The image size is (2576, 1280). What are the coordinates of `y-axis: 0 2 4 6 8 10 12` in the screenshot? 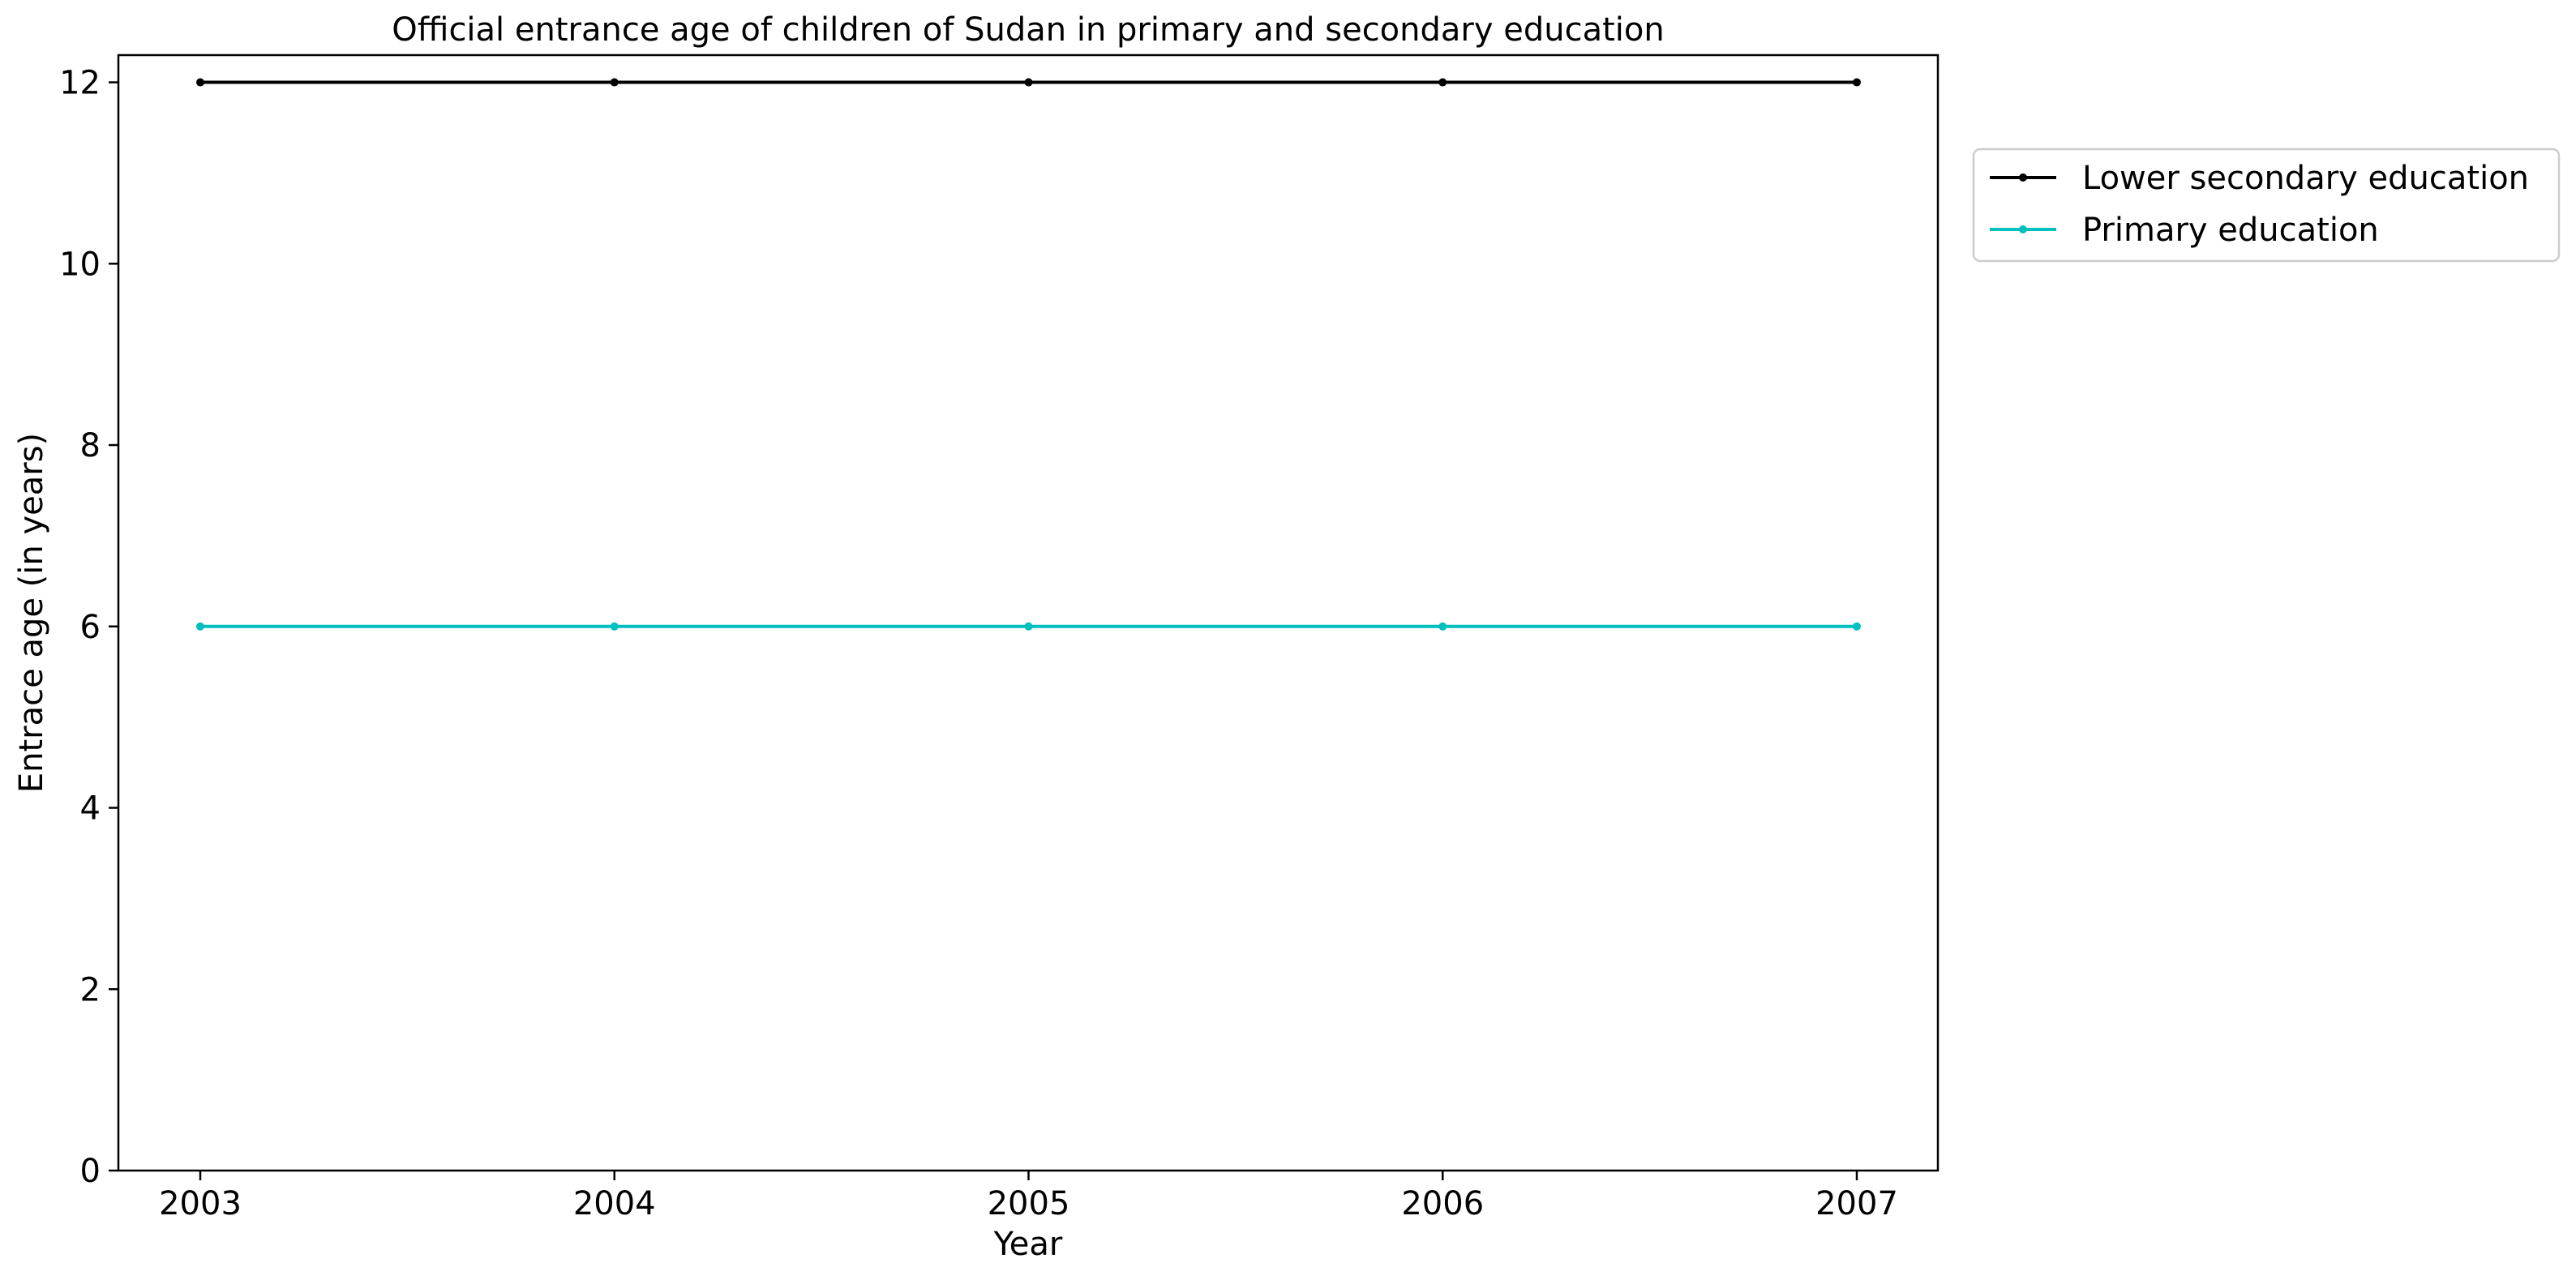 It's located at (88, 627).